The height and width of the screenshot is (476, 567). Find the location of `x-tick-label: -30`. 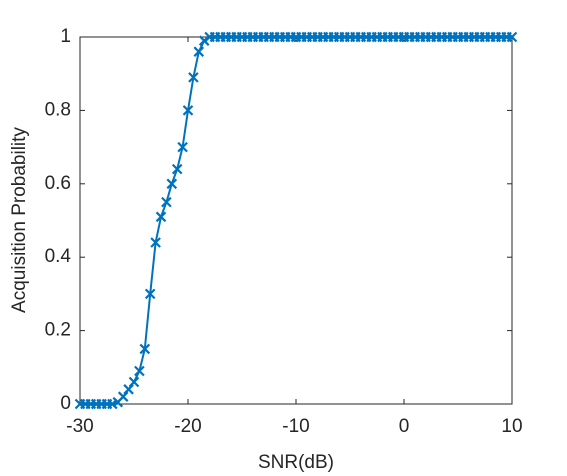

x-tick-label: -30 is located at coordinates (79, 426).